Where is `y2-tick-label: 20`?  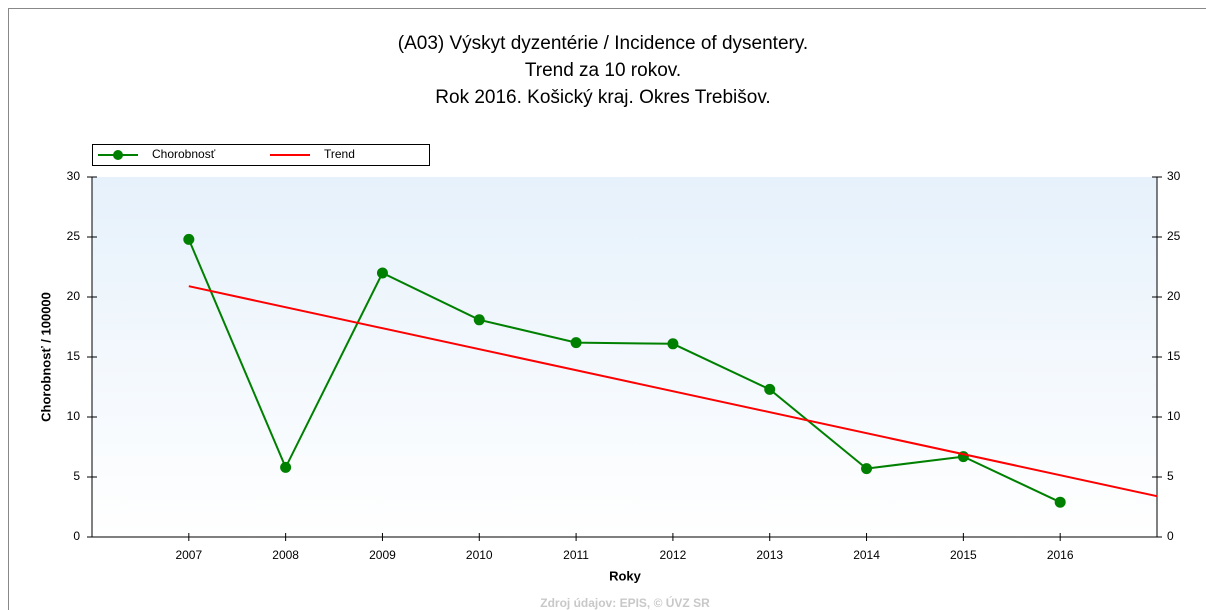
y2-tick-label: 20 is located at coordinates (1174, 296).